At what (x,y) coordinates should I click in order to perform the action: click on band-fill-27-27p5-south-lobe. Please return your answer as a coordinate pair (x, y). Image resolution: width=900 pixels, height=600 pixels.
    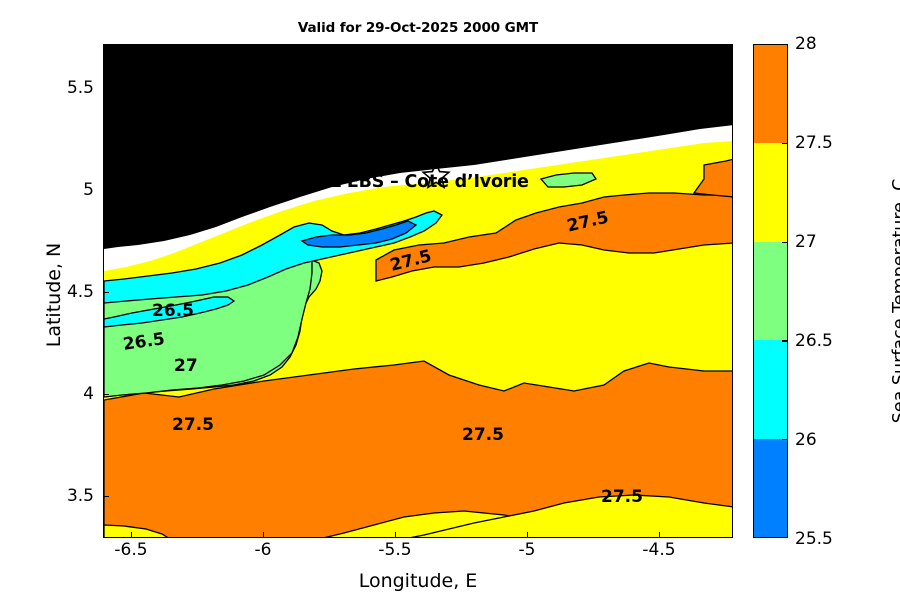
    Looking at the image, I should click on (571, 515).